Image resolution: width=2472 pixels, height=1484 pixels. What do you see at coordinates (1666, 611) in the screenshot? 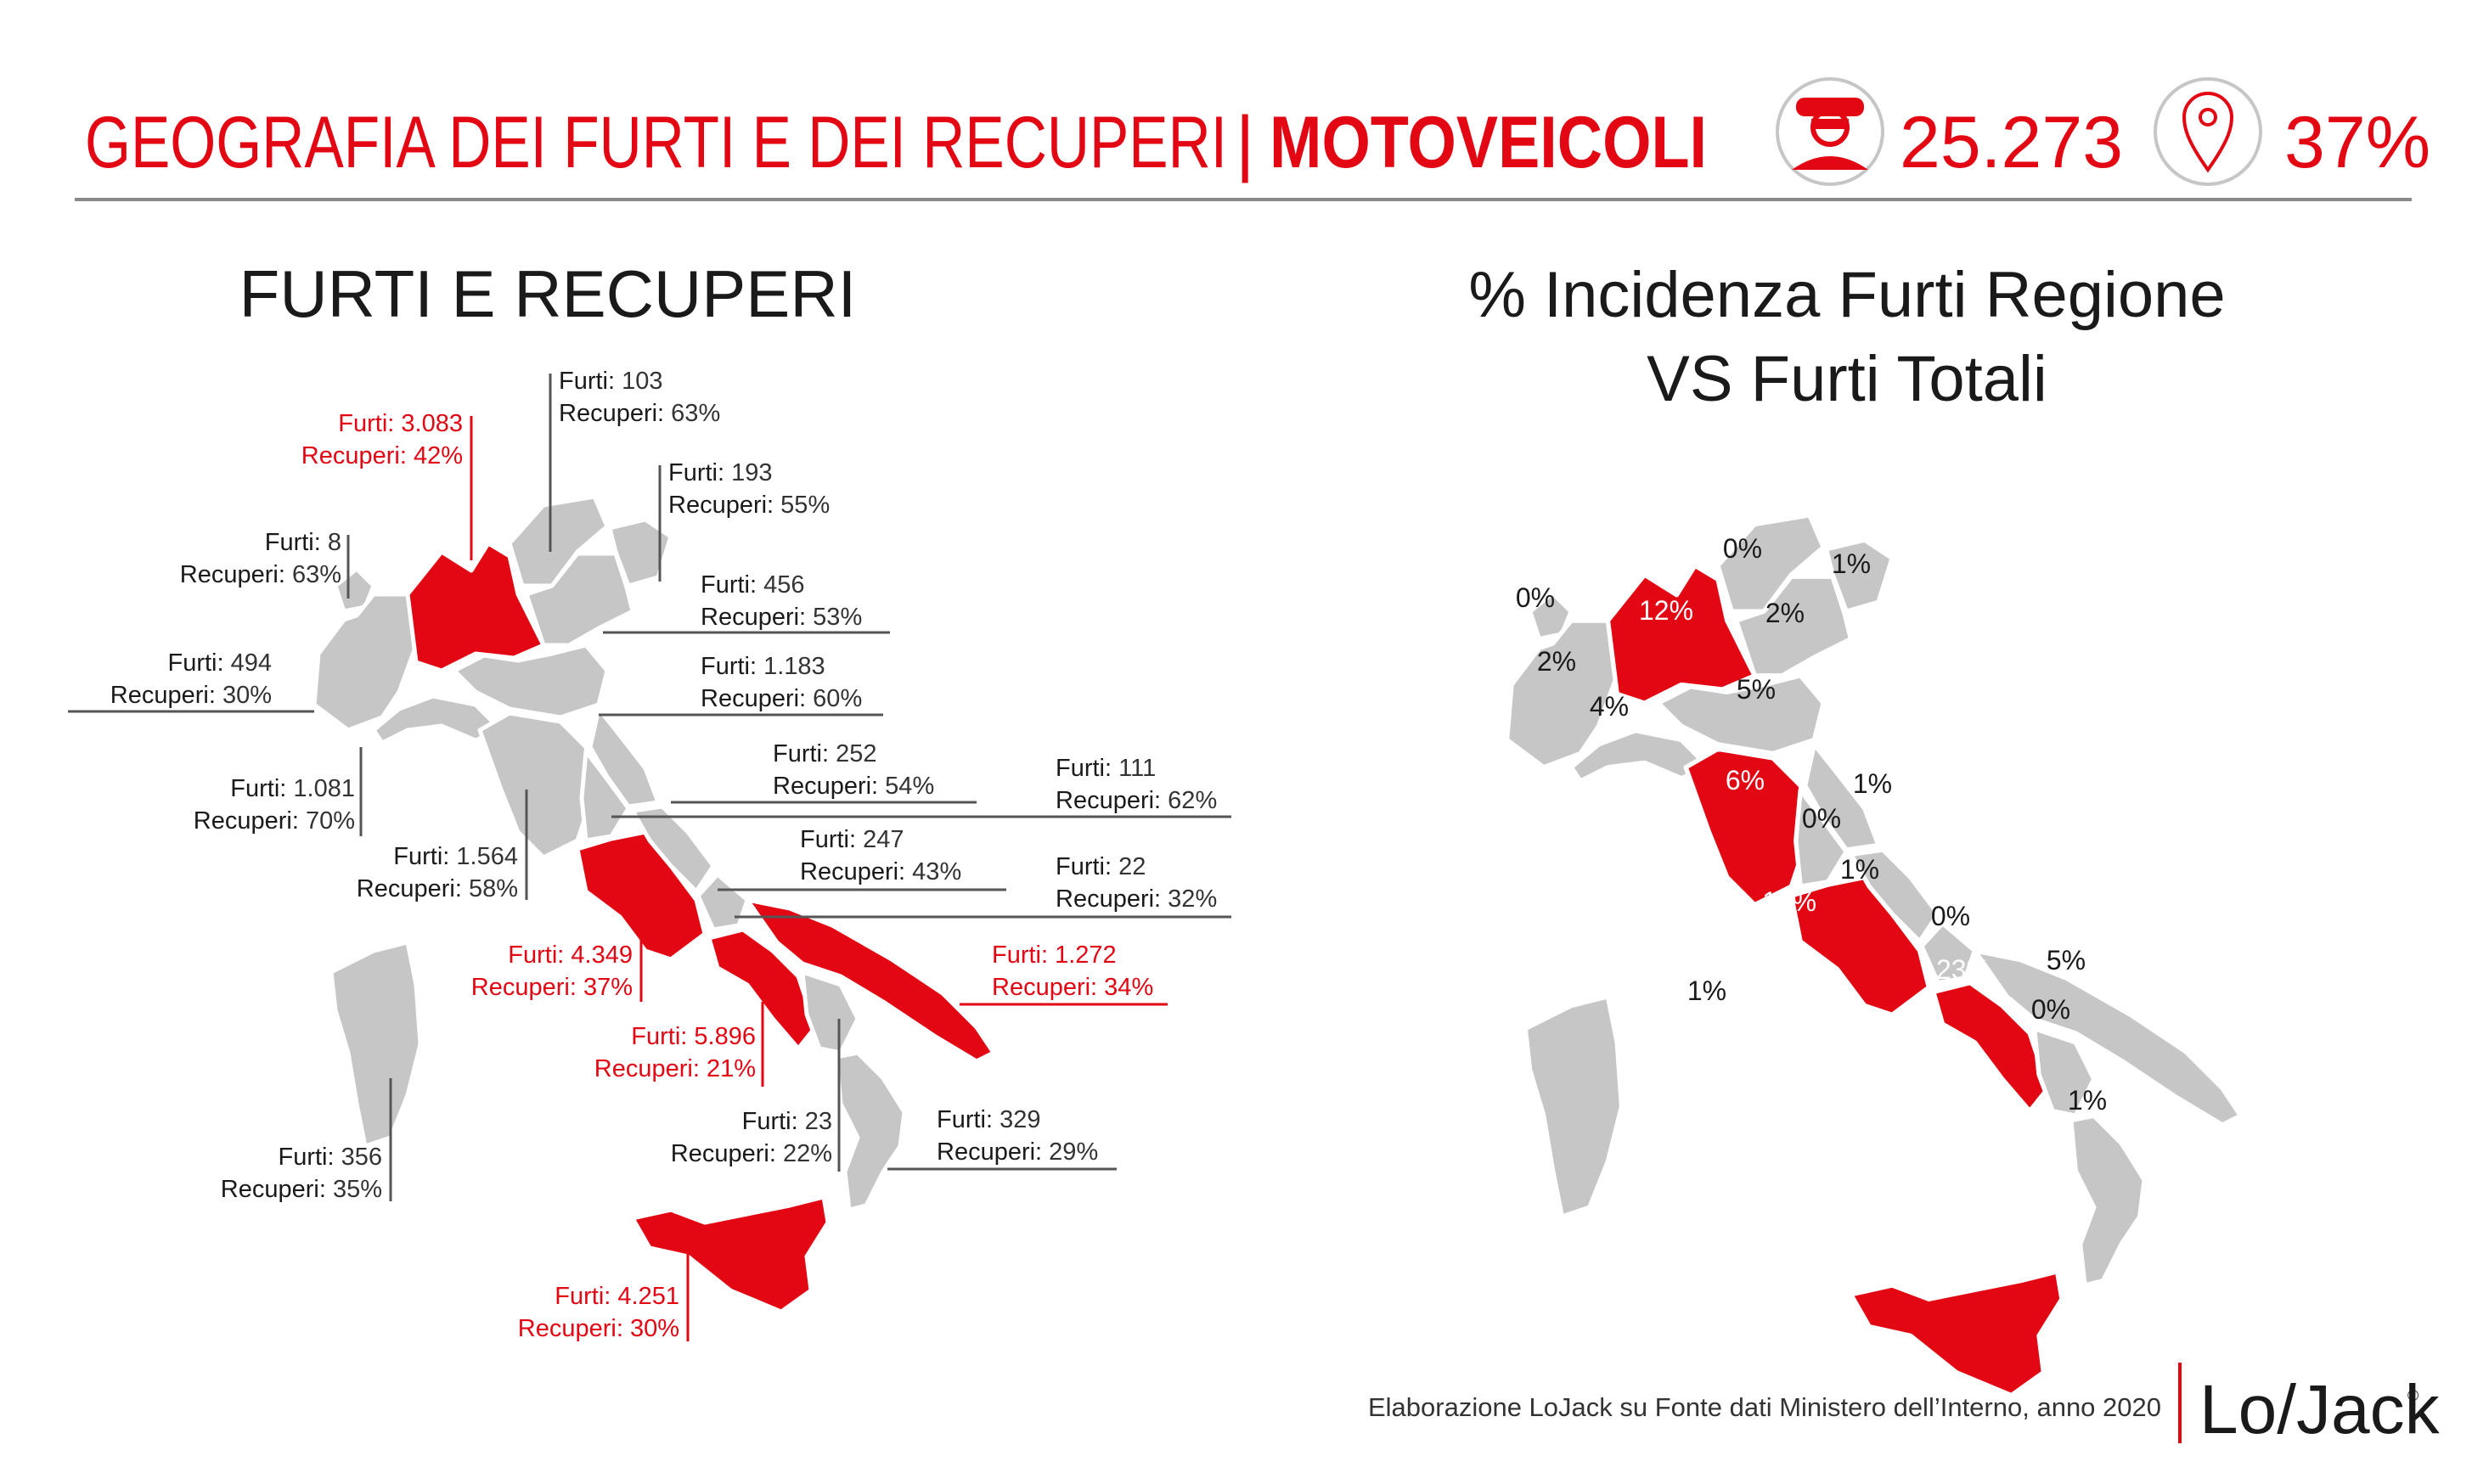
I see `pct-label-lombardia: 12%` at bounding box center [1666, 611].